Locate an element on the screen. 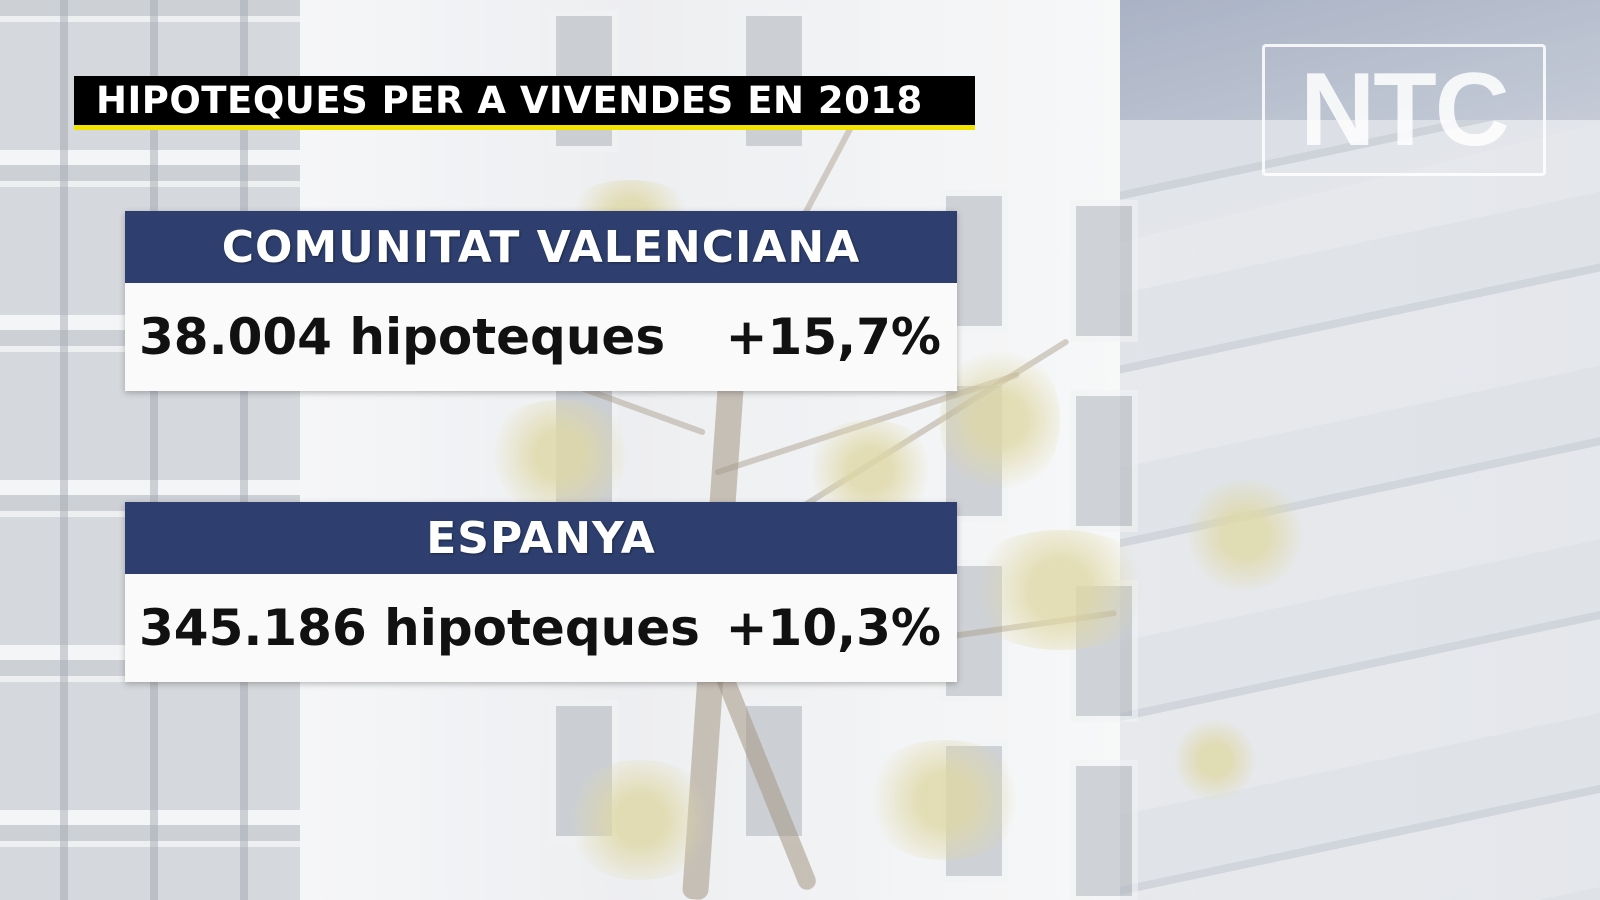 The image size is (1600, 900). channel-logo: NTC is located at coordinates (1404, 110).